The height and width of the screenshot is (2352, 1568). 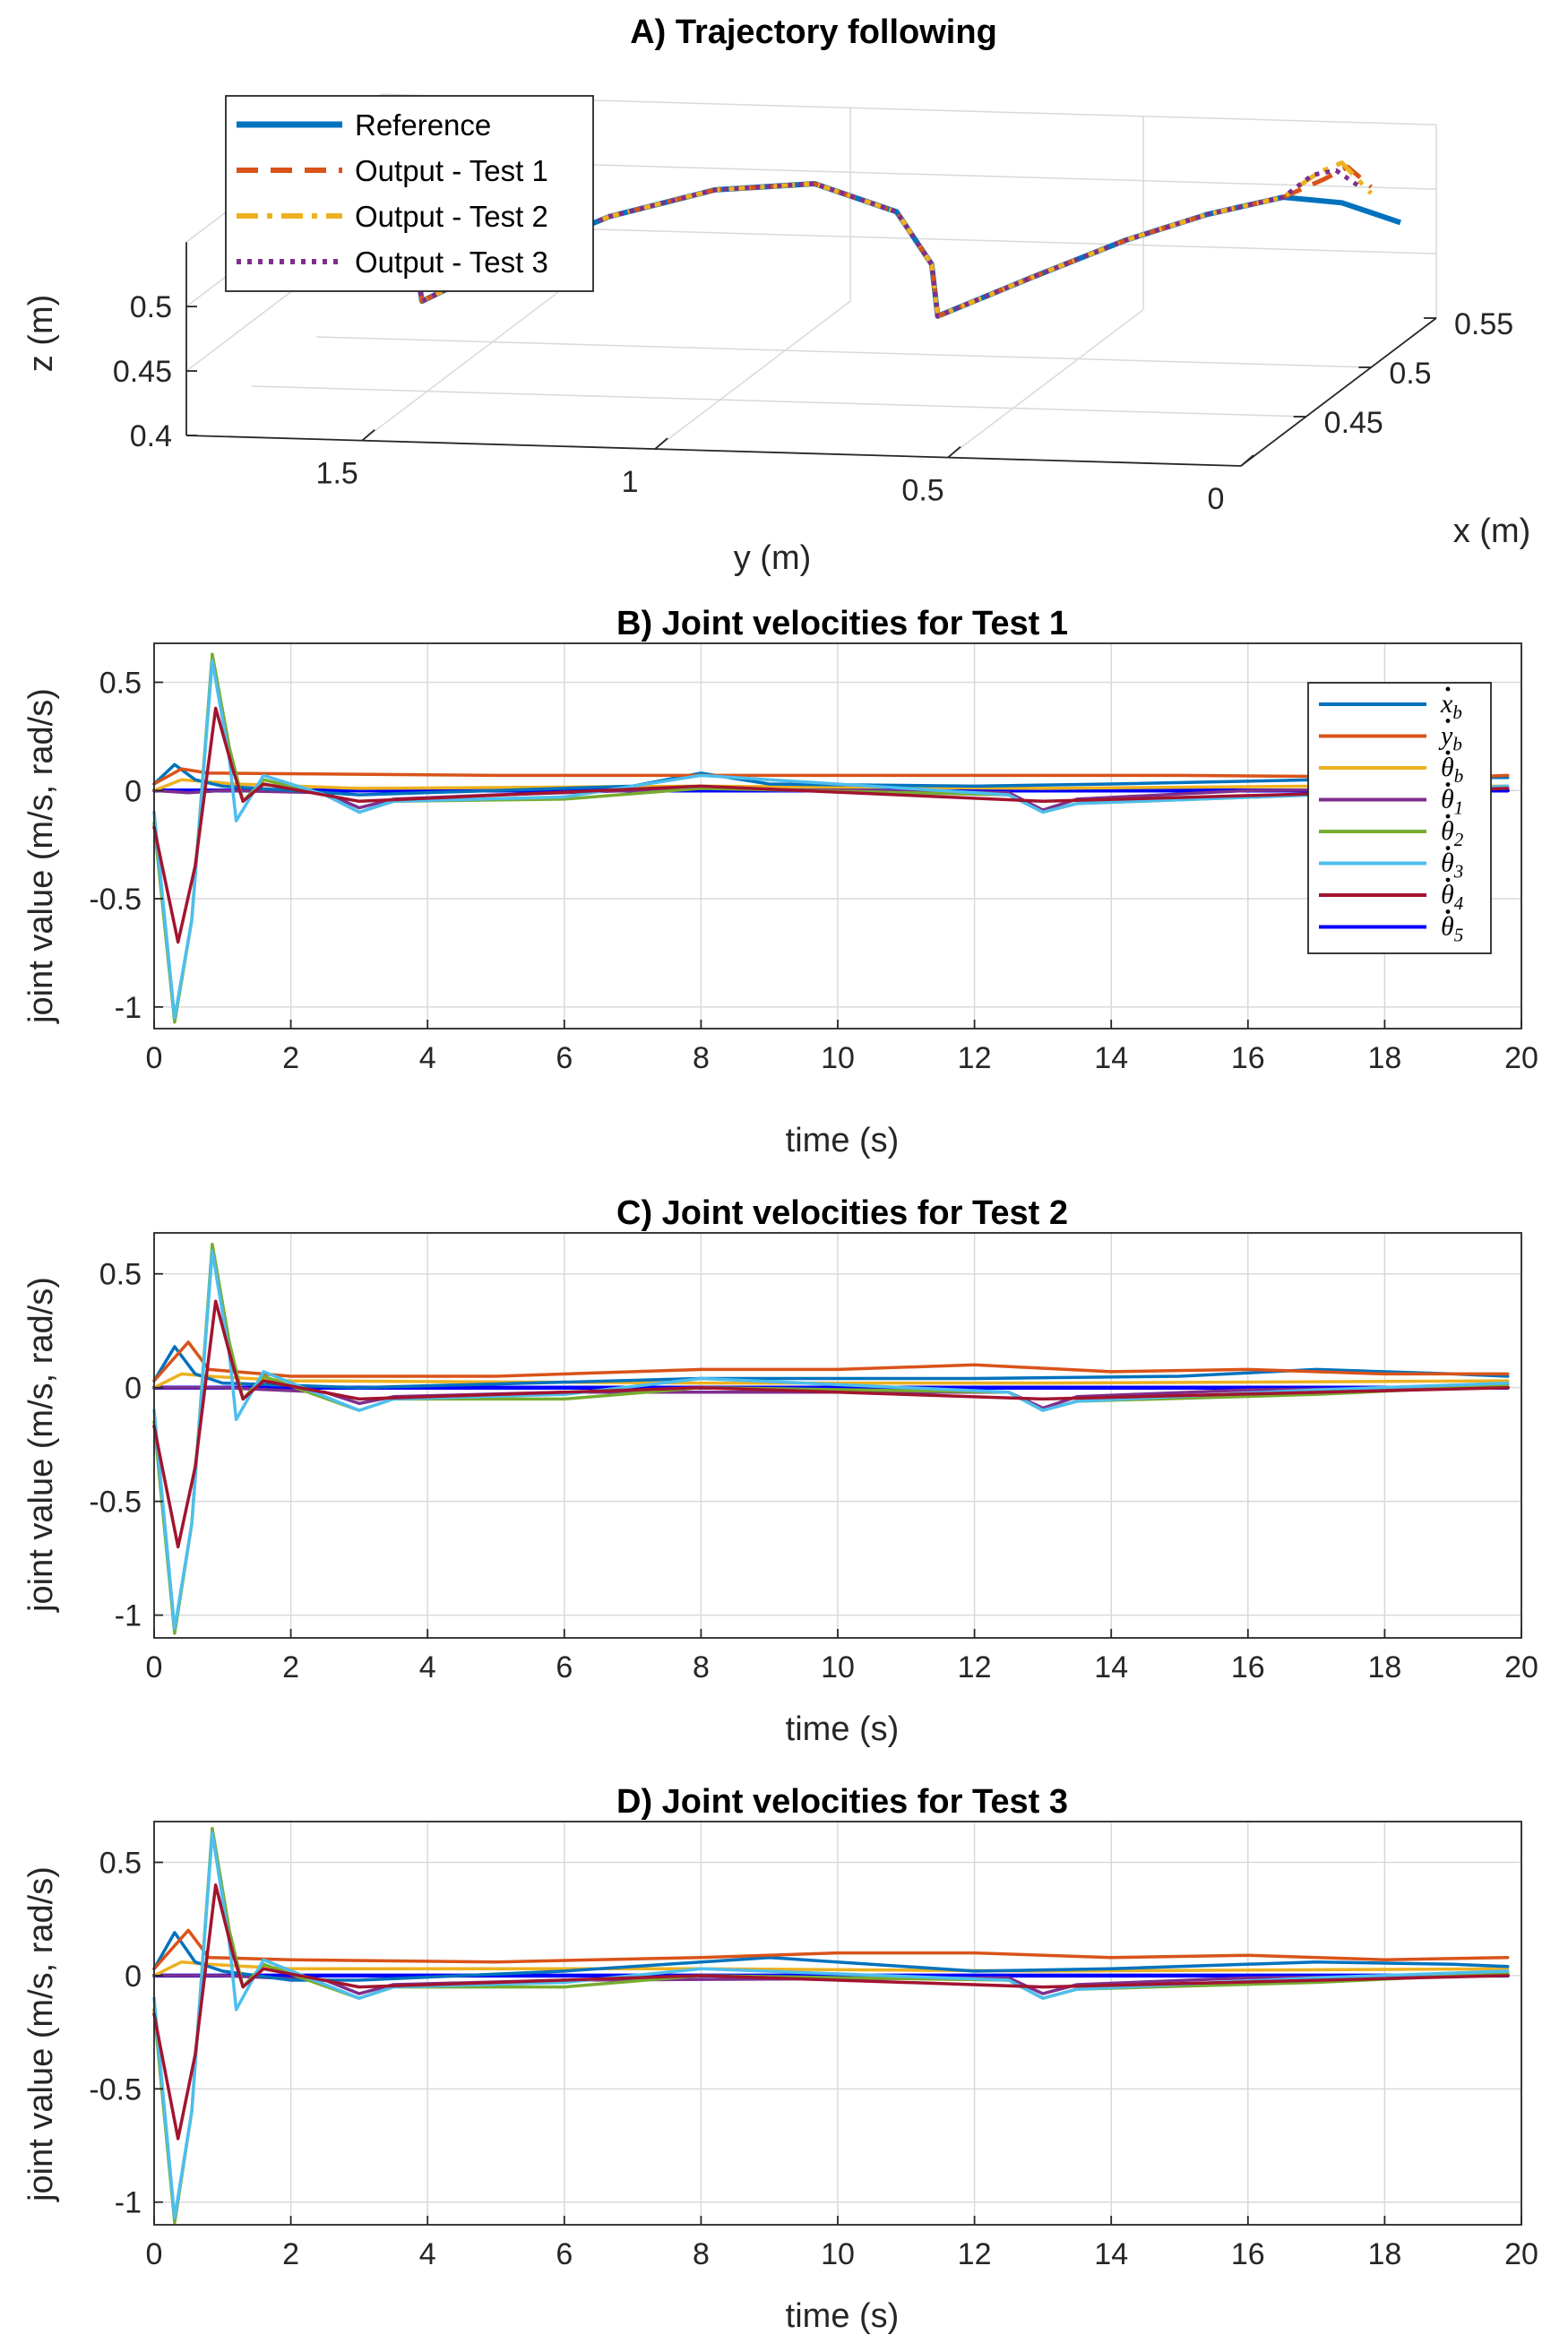 What do you see at coordinates (154, 1667) in the screenshot?
I see `x-tick-label: 0` at bounding box center [154, 1667].